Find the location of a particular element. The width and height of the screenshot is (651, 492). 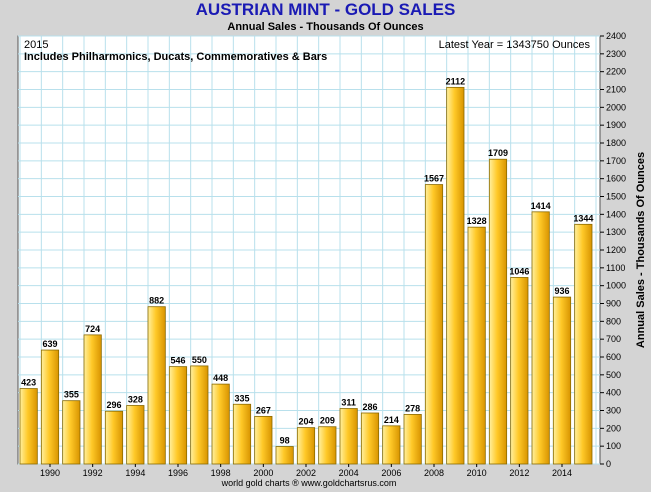

bar-value-label: 278 is located at coordinates (412, 408).